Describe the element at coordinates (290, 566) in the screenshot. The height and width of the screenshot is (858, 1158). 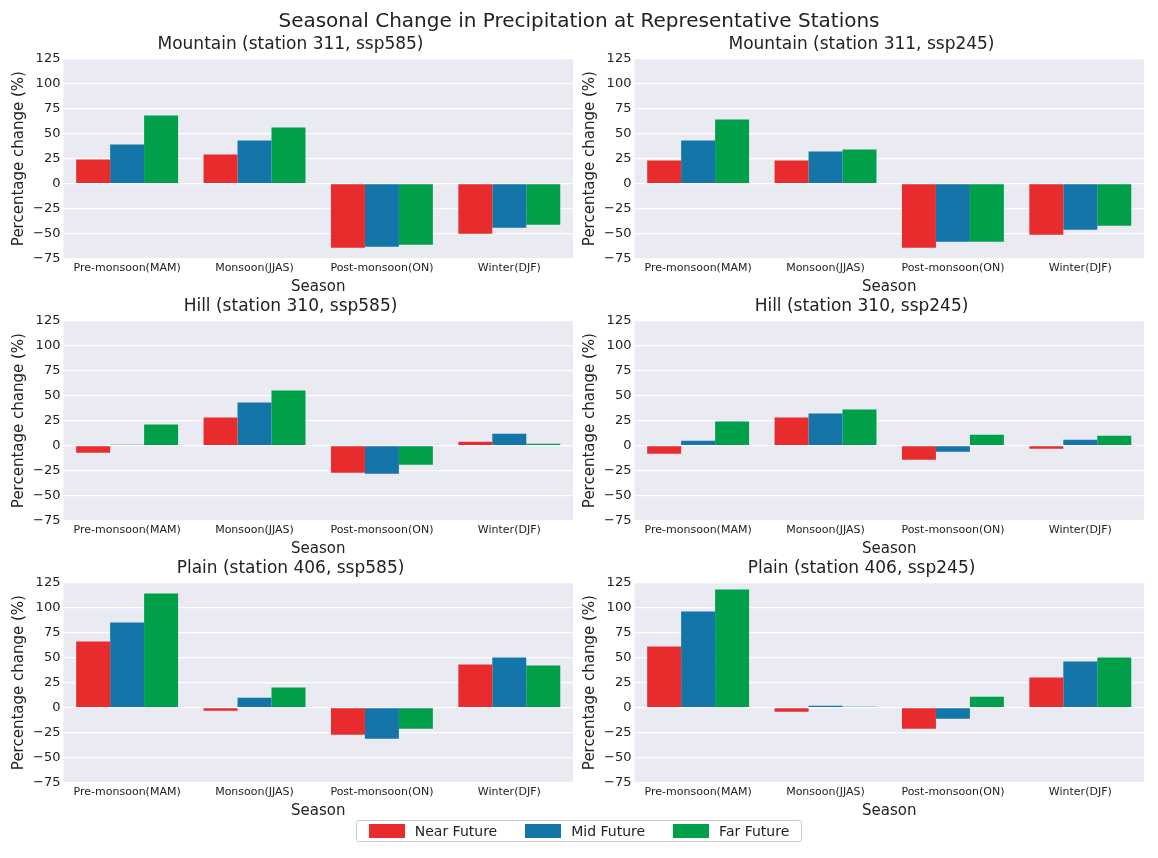
I see `chart-title: Plain (station 406, ssp585)` at that location.